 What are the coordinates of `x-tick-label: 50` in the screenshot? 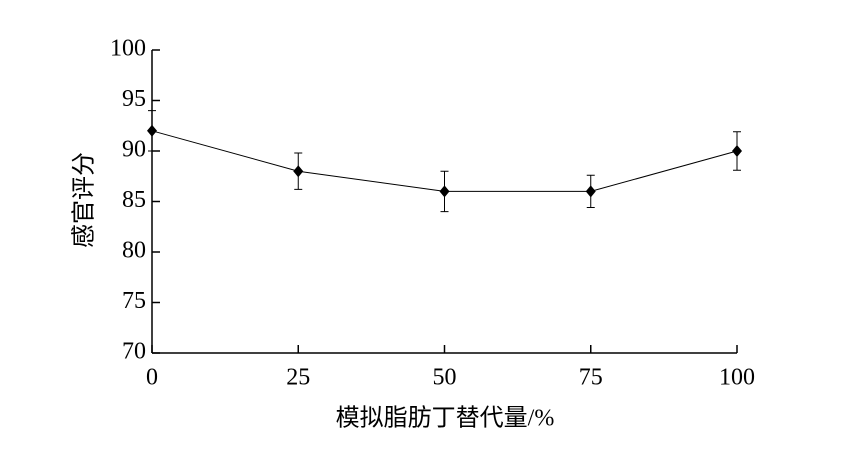 It's located at (445, 378).